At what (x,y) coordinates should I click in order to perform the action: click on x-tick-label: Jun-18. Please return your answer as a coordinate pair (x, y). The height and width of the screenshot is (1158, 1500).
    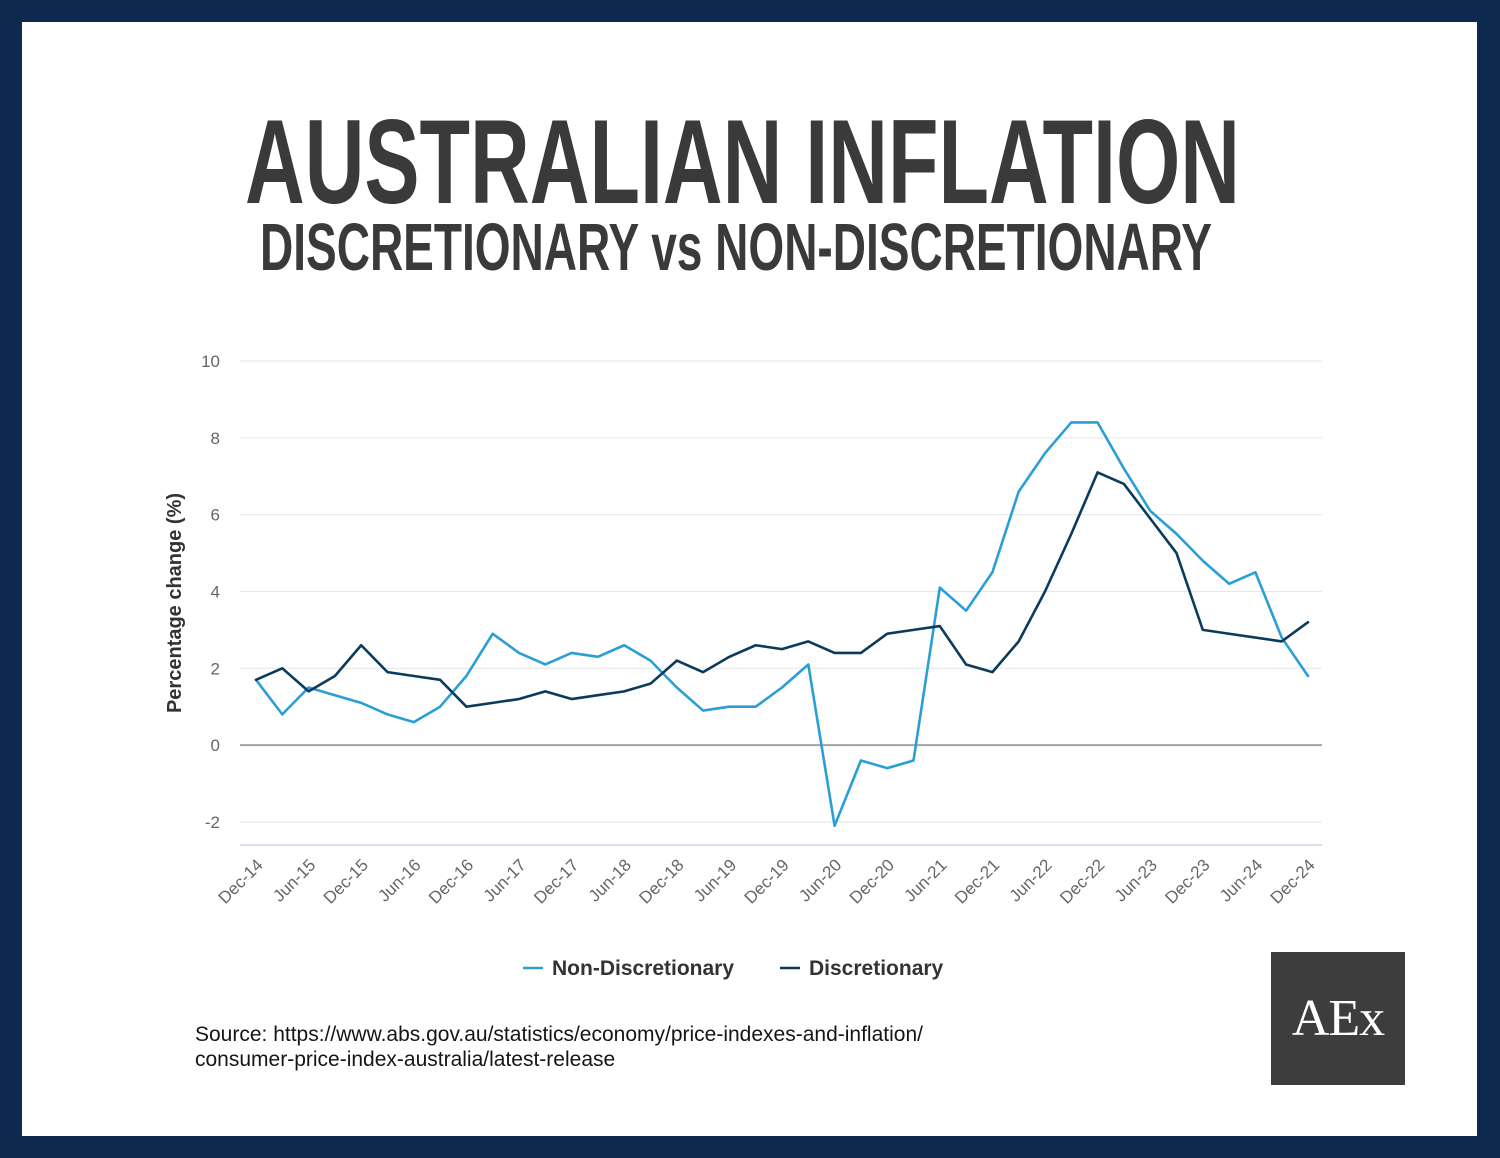
    Looking at the image, I should click on (610, 880).